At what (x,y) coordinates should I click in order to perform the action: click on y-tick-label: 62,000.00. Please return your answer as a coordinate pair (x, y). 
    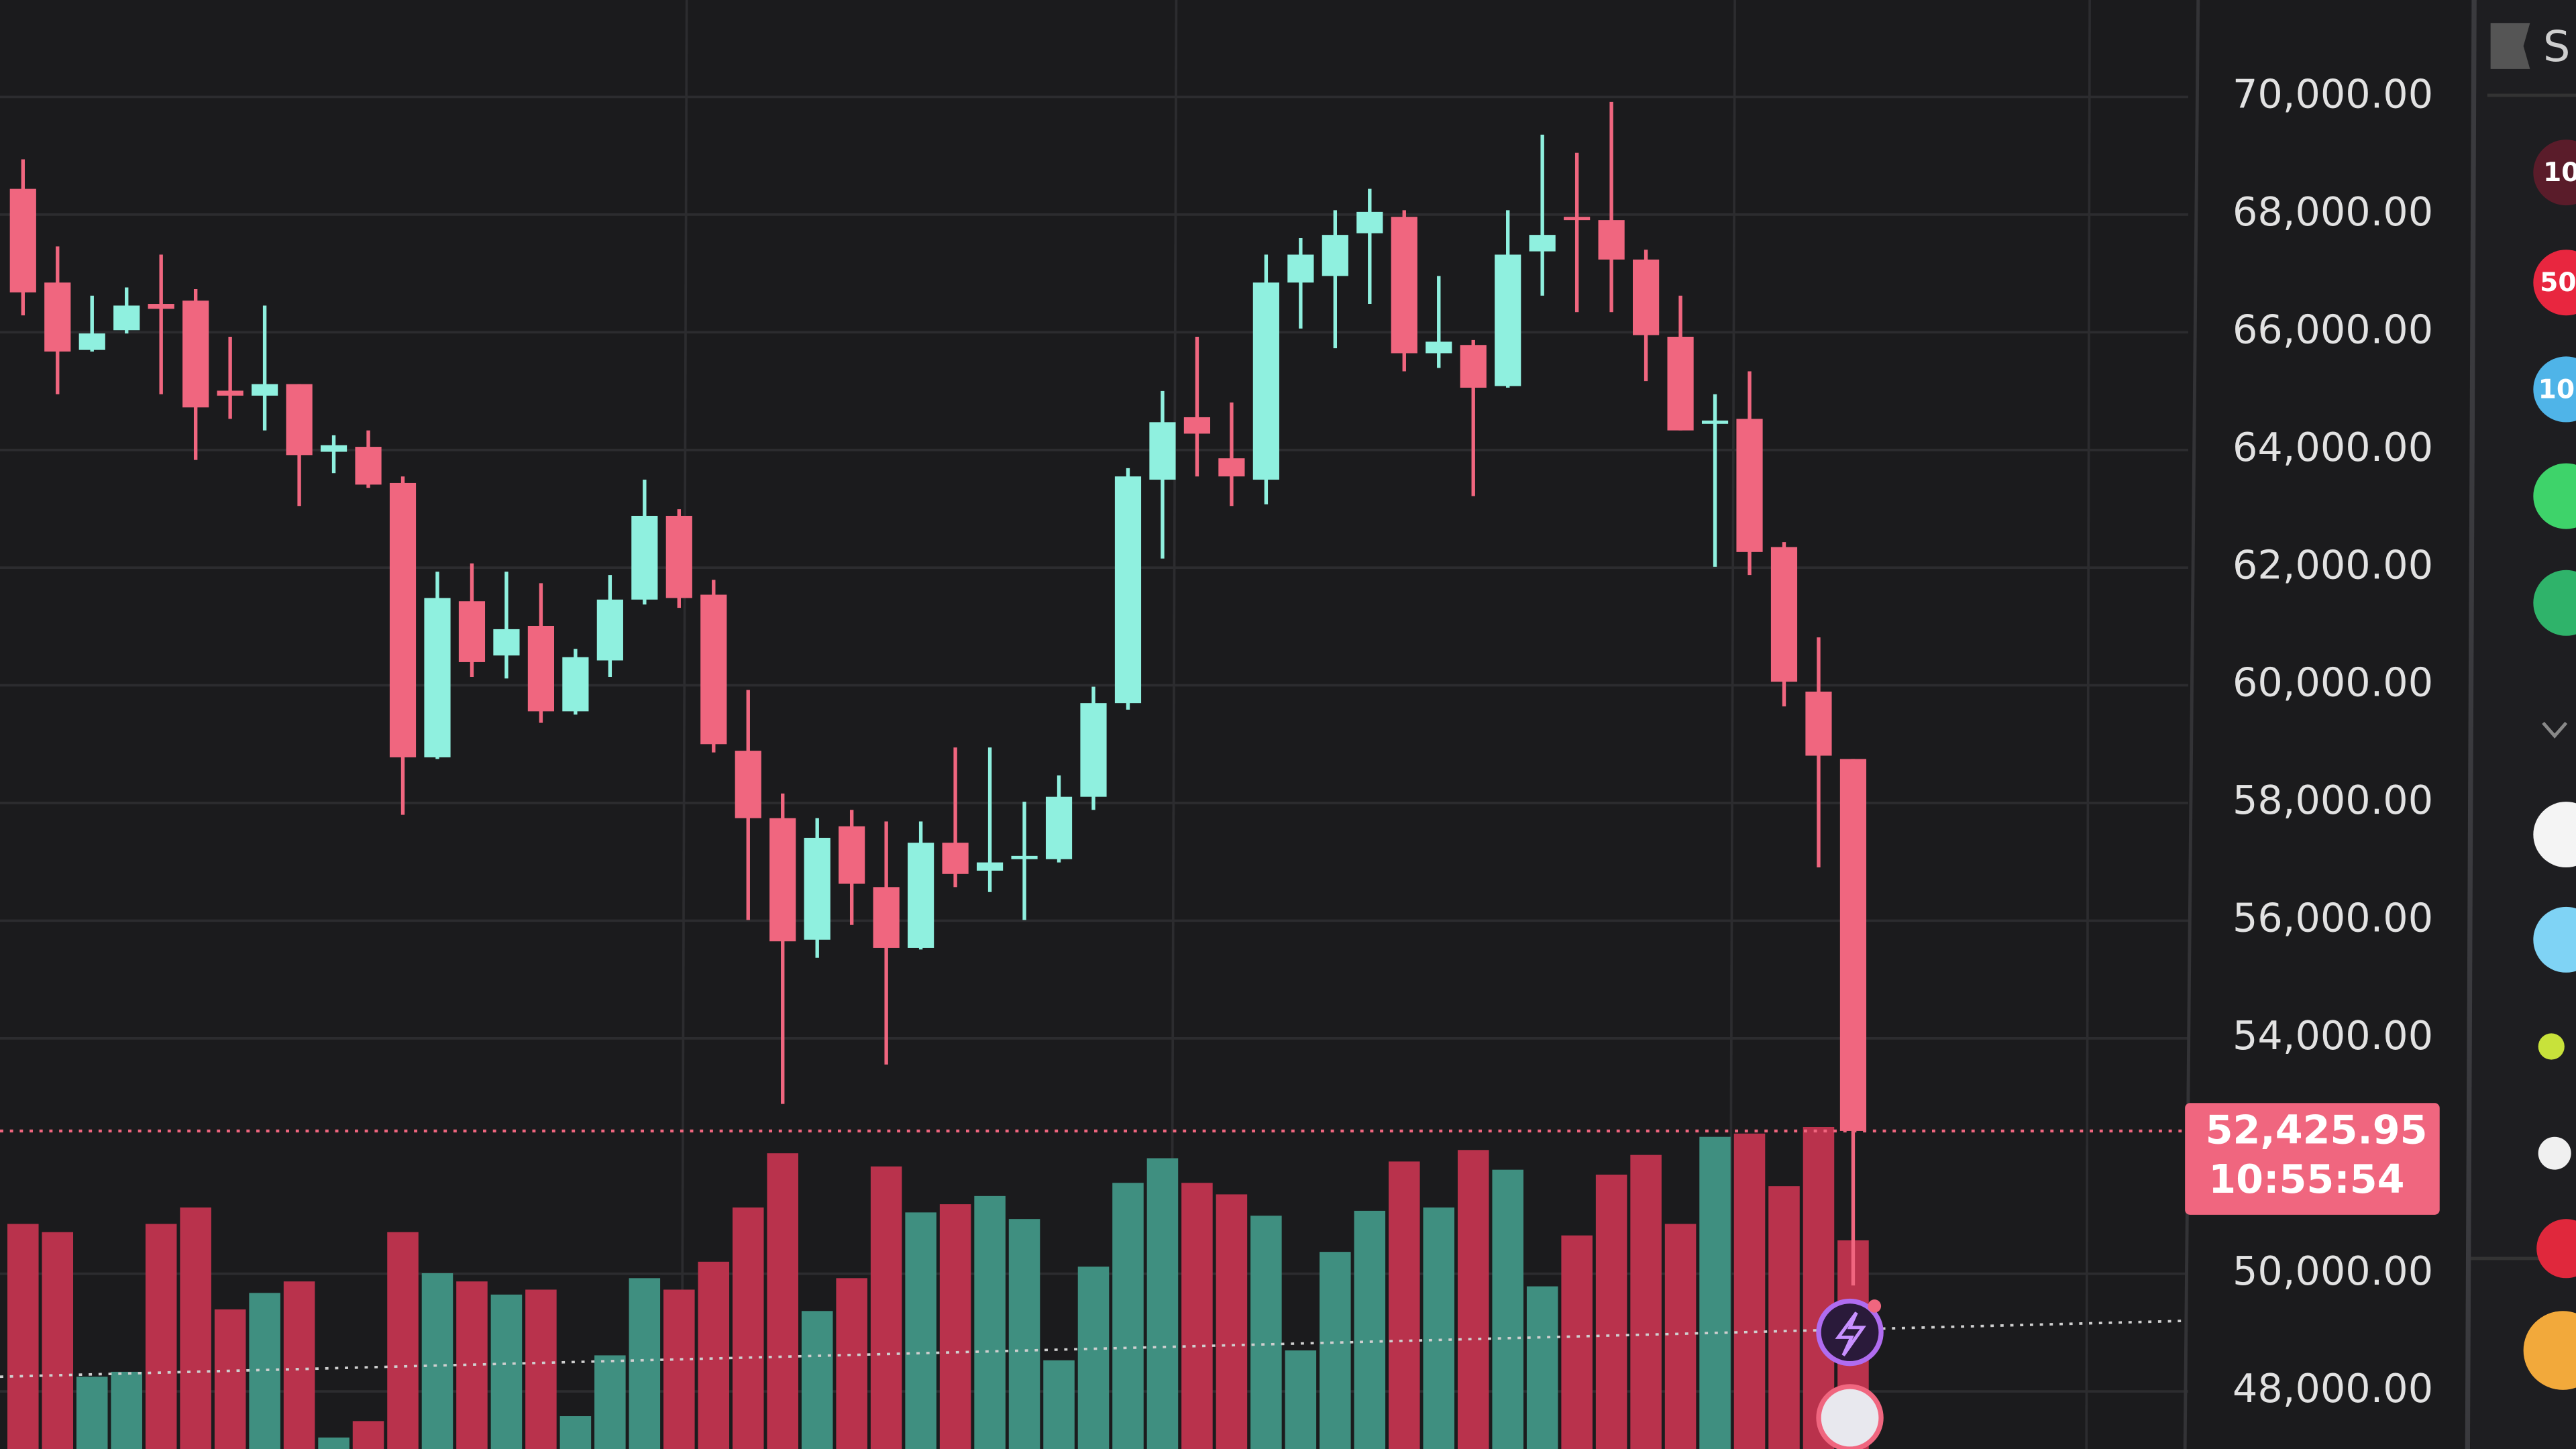
    Looking at the image, I should click on (2333, 564).